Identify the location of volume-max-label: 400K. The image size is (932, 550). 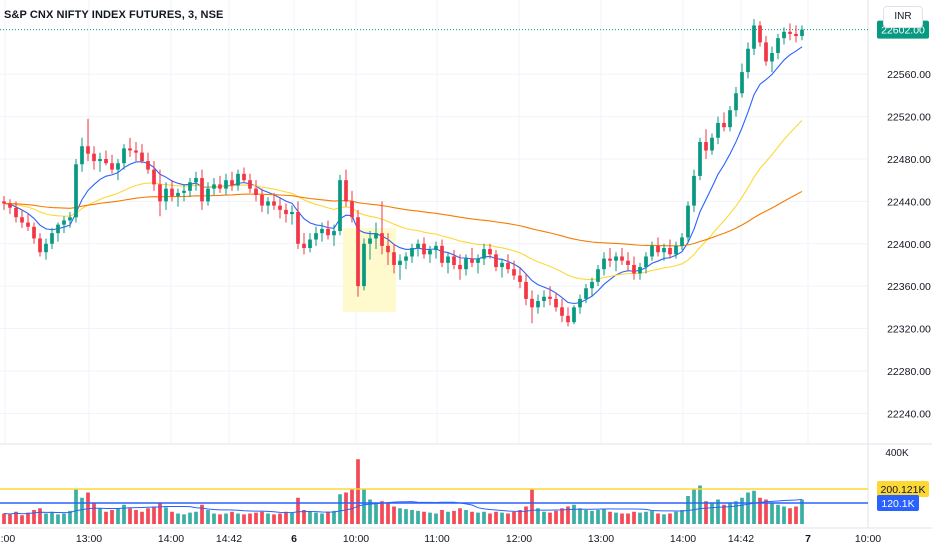
(897, 453).